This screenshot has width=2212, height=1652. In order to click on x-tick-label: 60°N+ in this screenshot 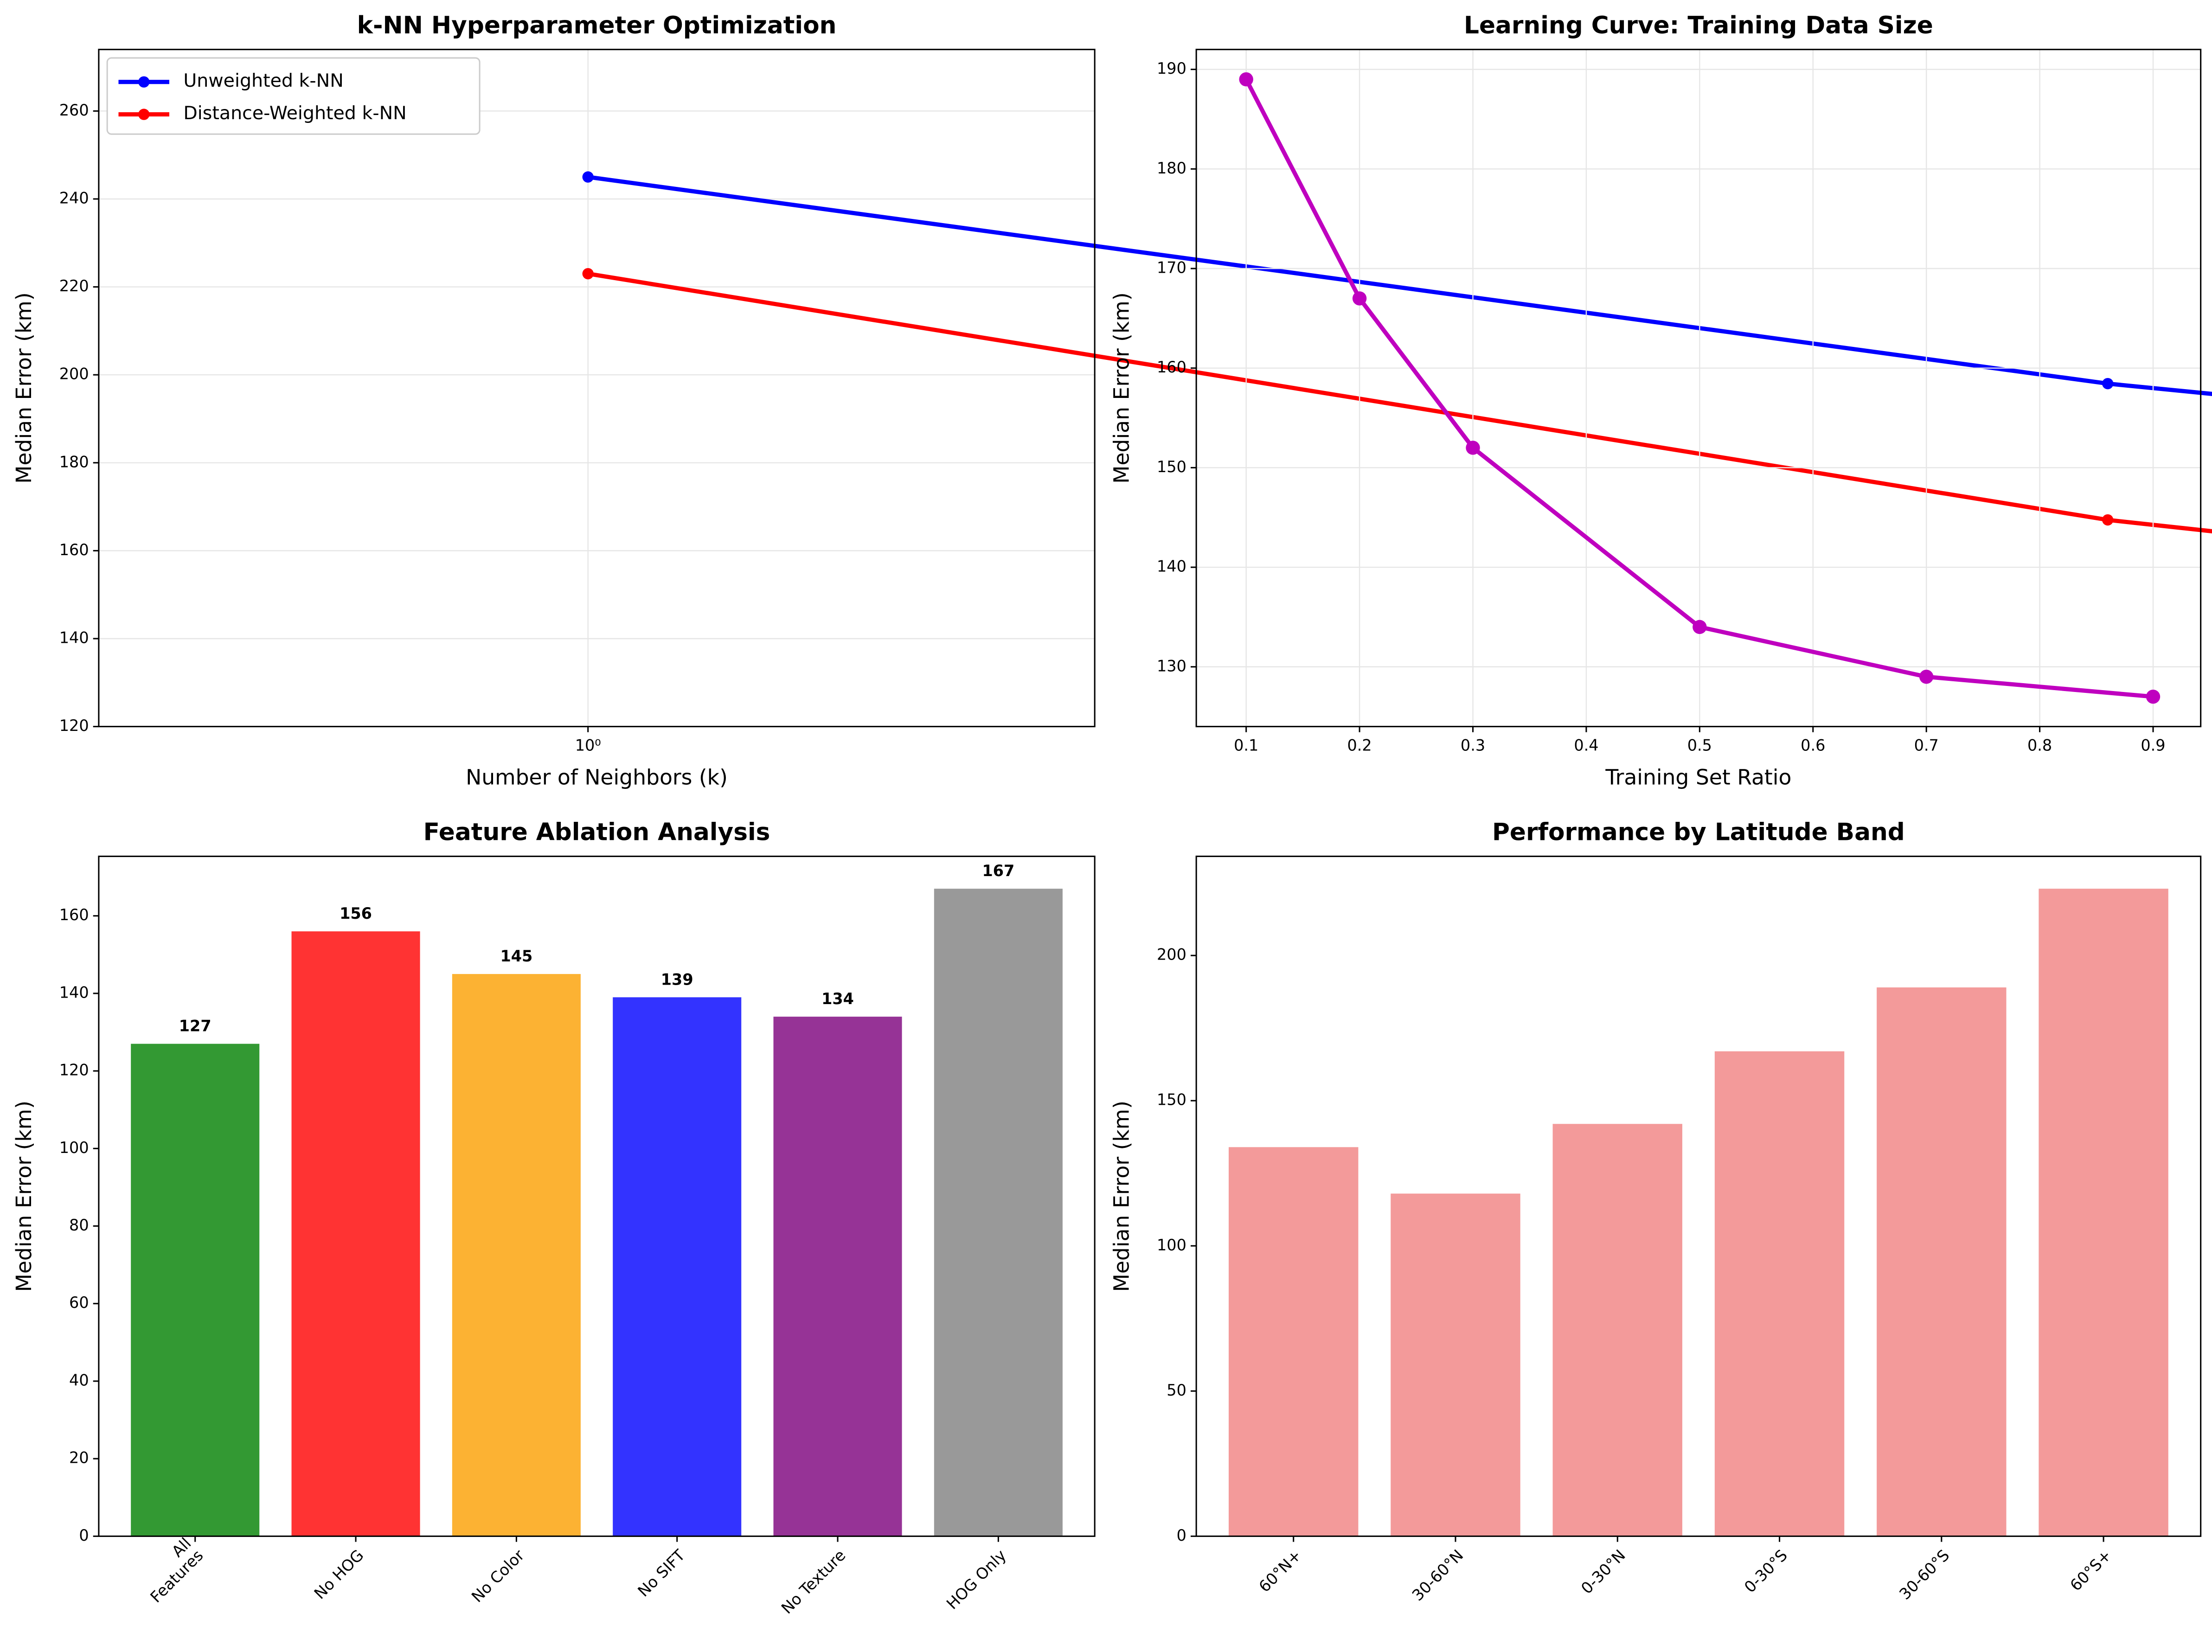, I will do `click(1280, 1571)`.